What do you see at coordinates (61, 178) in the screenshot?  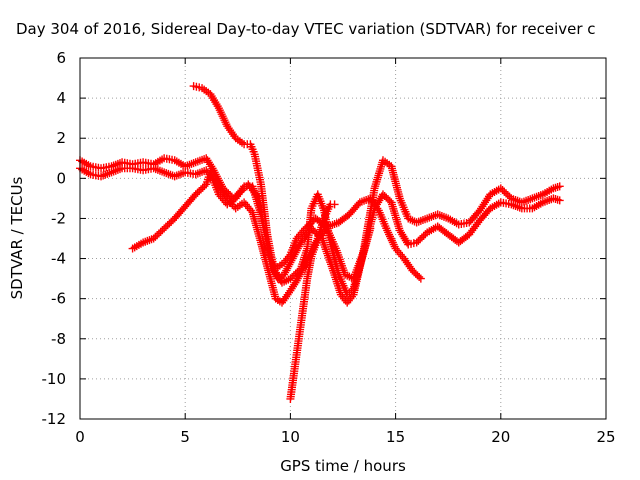 I see `y-tick-label: 0` at bounding box center [61, 178].